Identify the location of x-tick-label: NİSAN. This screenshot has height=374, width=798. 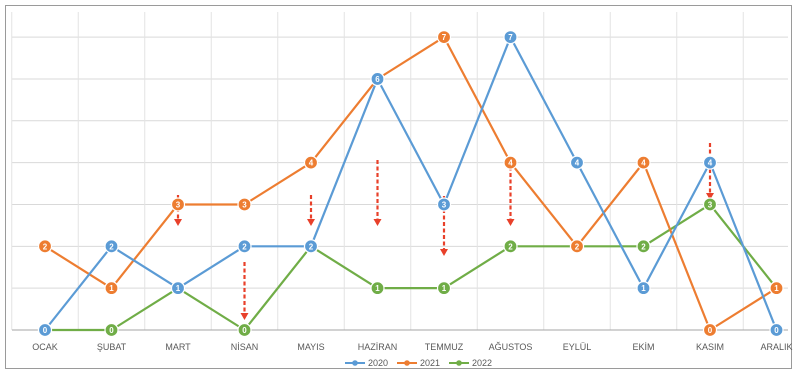
(245, 347).